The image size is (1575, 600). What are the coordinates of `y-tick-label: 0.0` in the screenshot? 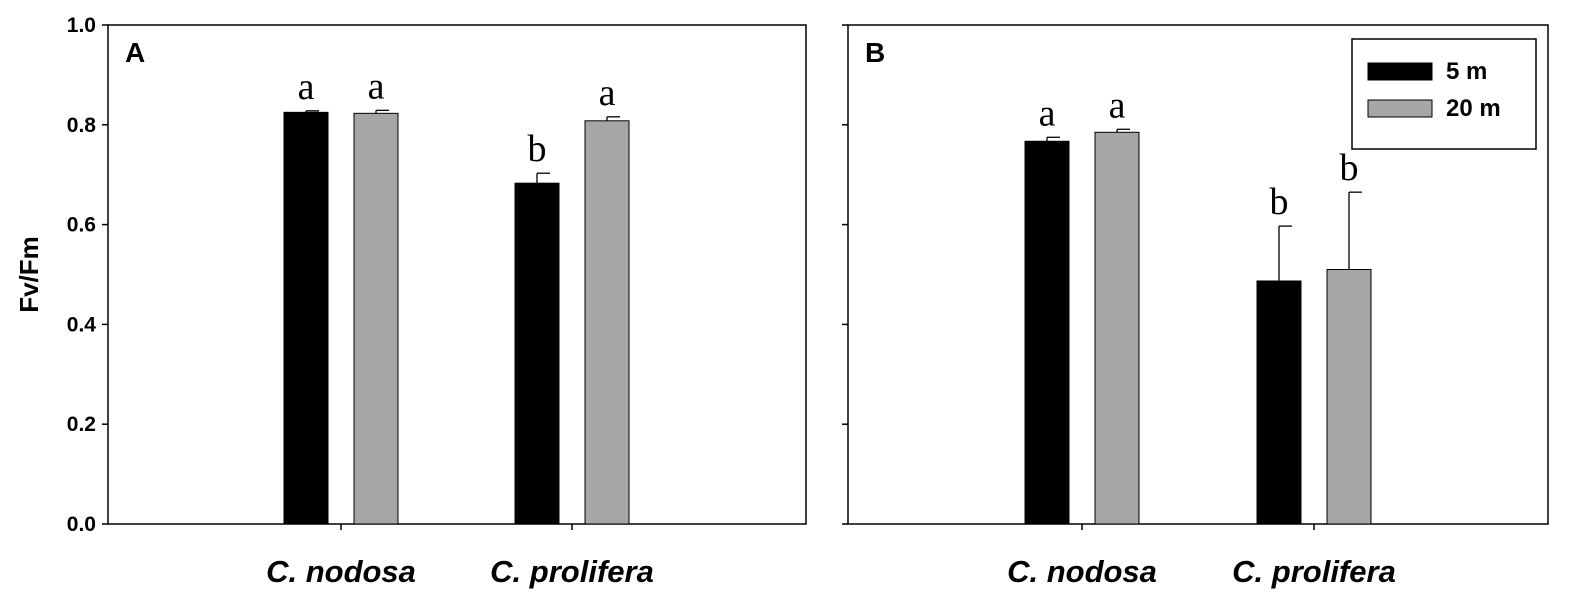 It's located at (81, 524).